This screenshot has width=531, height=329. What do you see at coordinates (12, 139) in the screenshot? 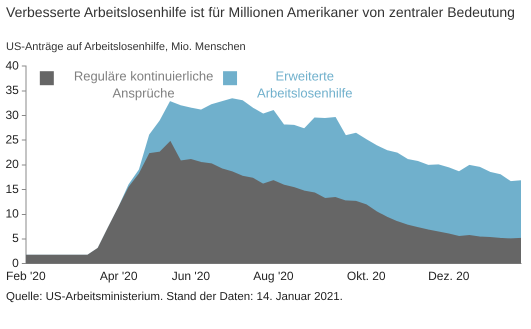
I see `y-tick-label: 25` at bounding box center [12, 139].